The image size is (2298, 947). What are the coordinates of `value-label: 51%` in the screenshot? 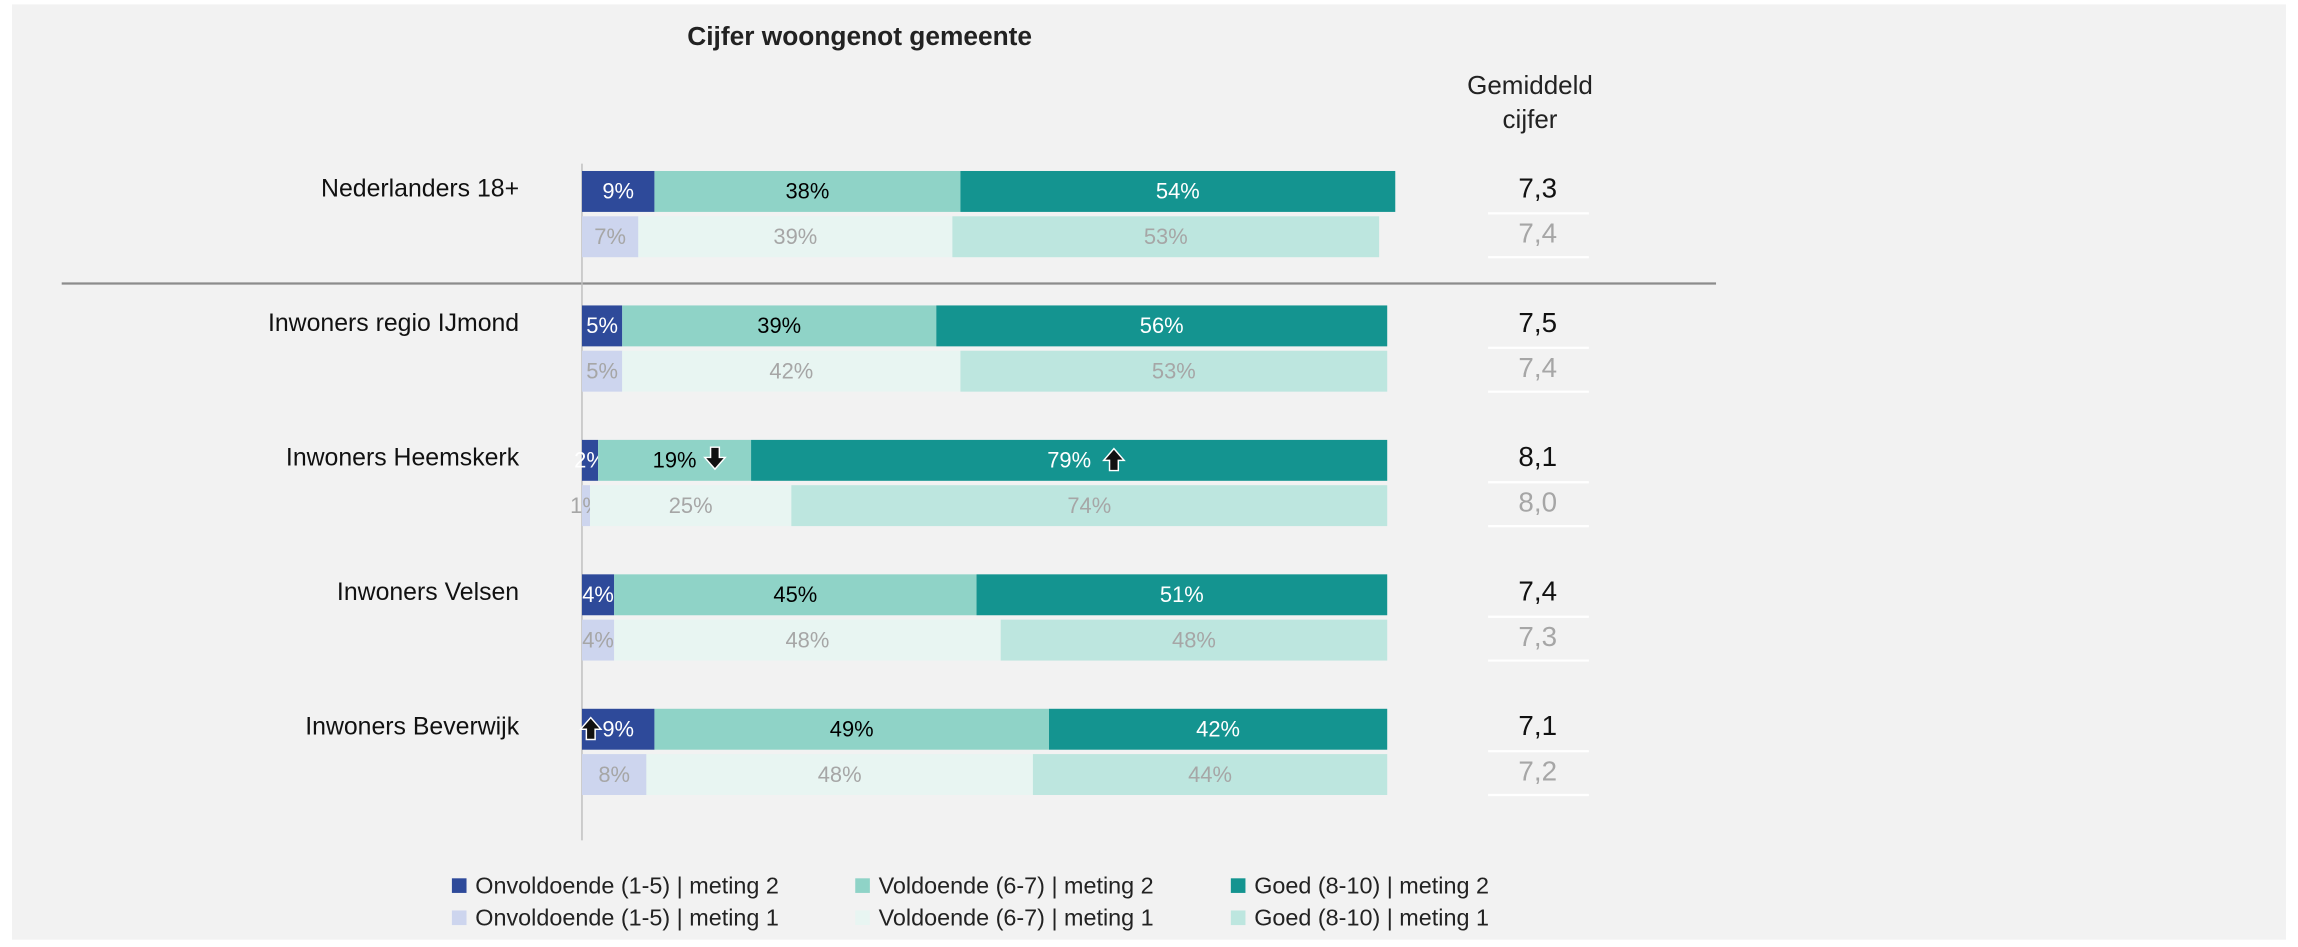 It's located at (1182, 594).